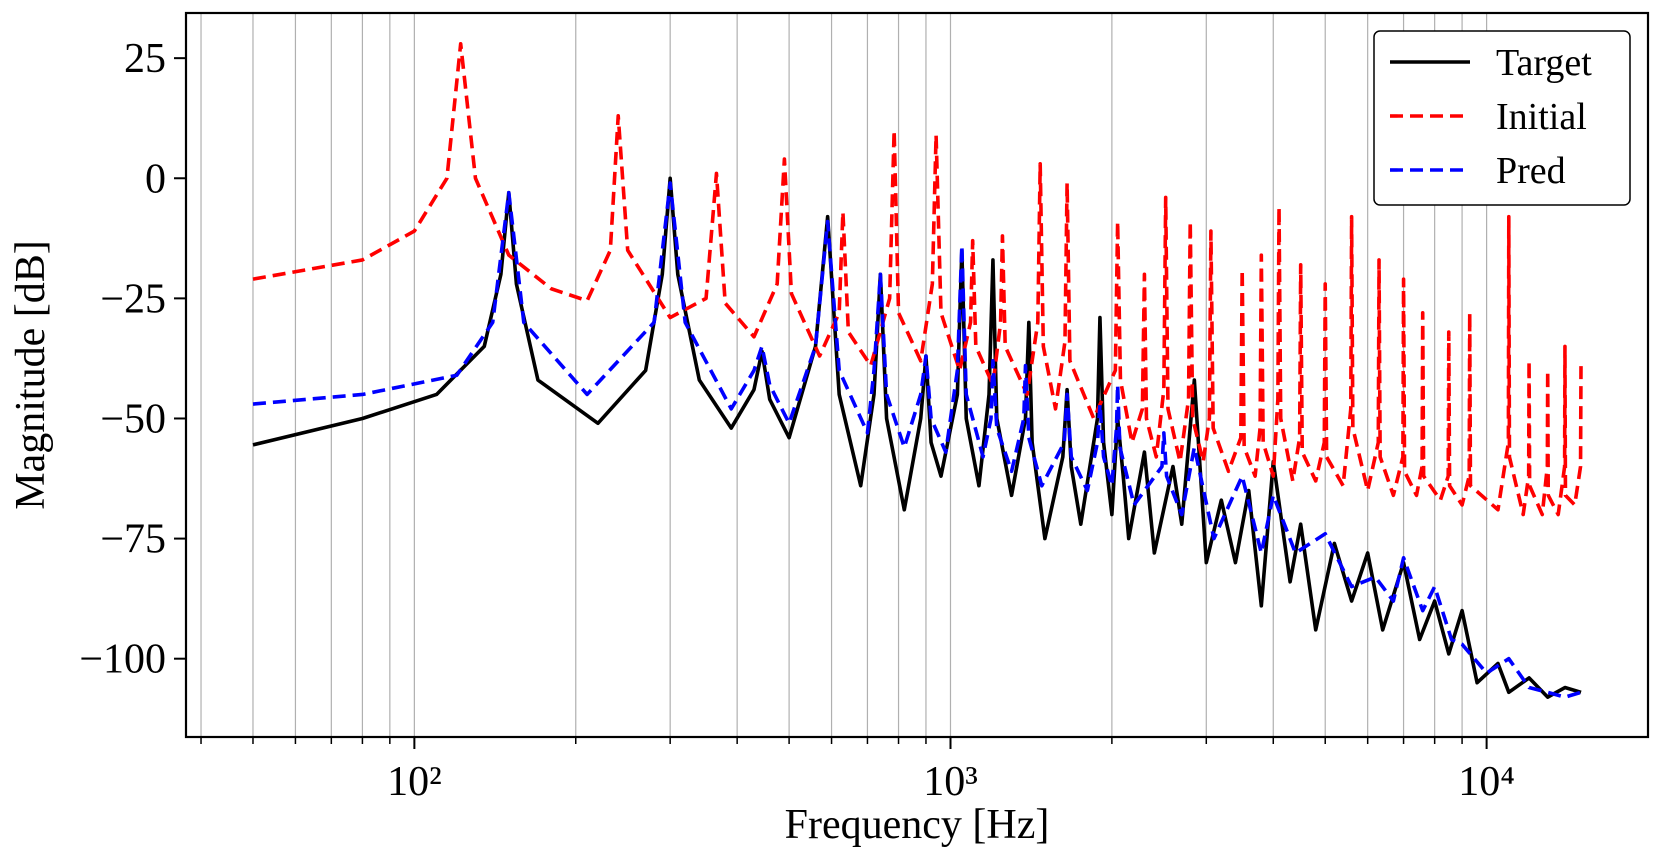  What do you see at coordinates (917, 825) in the screenshot?
I see `x-axis-label: Frequency [Hz]` at bounding box center [917, 825].